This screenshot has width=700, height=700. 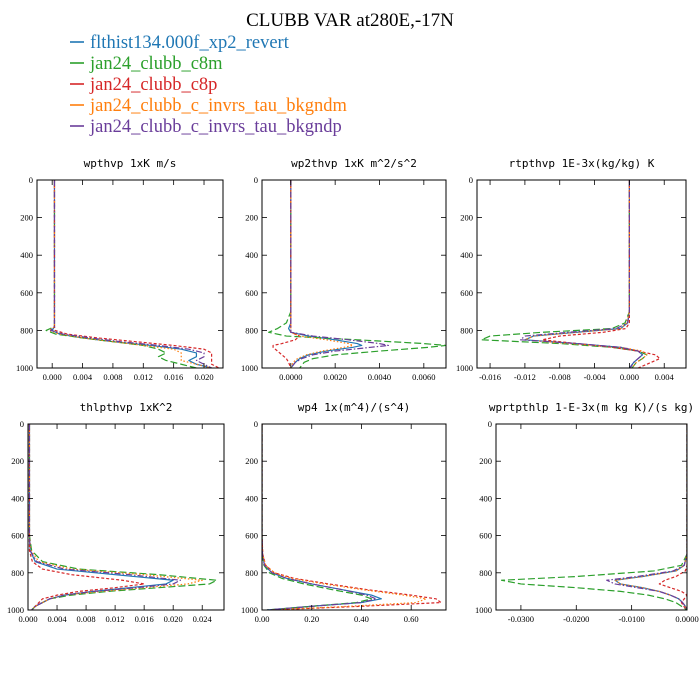 I want to click on x-tick-label: -0.0100, so click(x=632, y=619).